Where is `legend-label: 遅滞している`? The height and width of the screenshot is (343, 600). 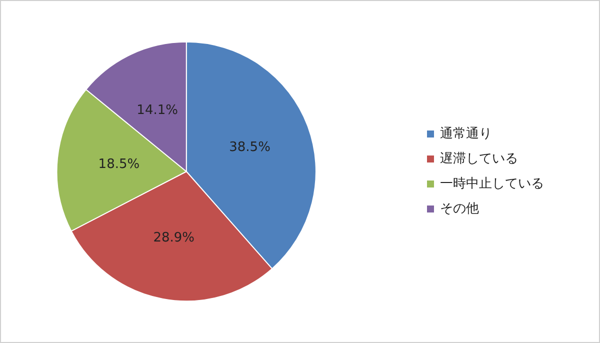 legend-label: 遅滞している is located at coordinates (479, 159).